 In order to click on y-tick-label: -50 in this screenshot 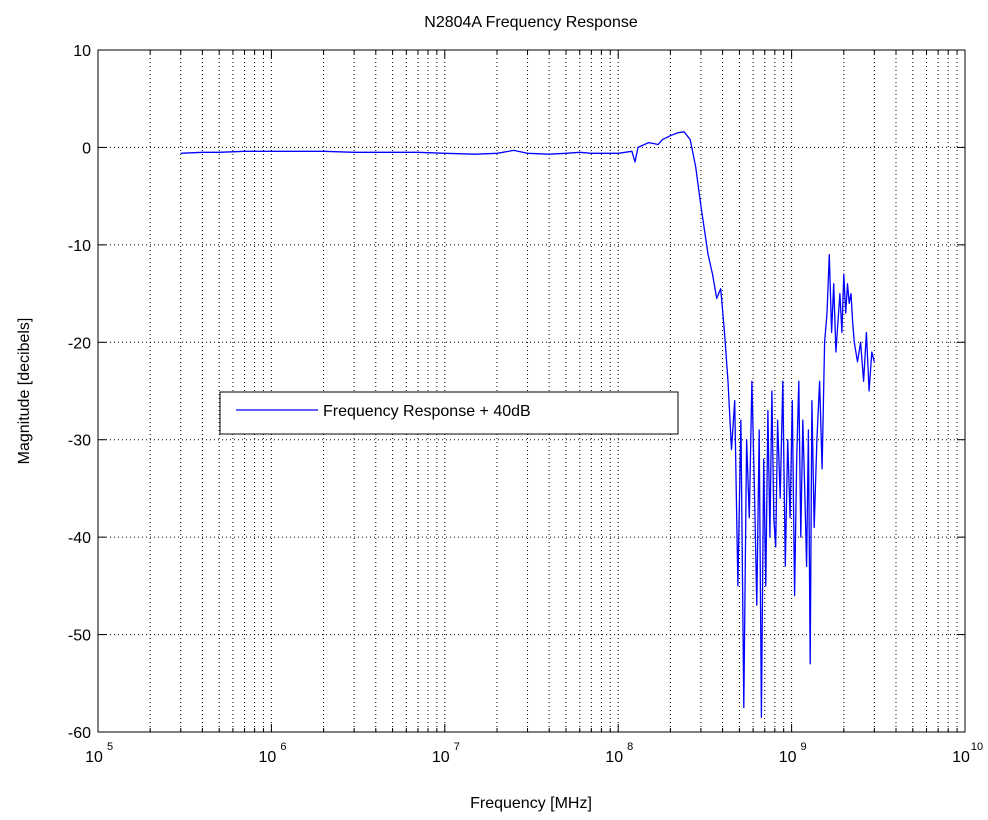, I will do `click(79, 636)`.